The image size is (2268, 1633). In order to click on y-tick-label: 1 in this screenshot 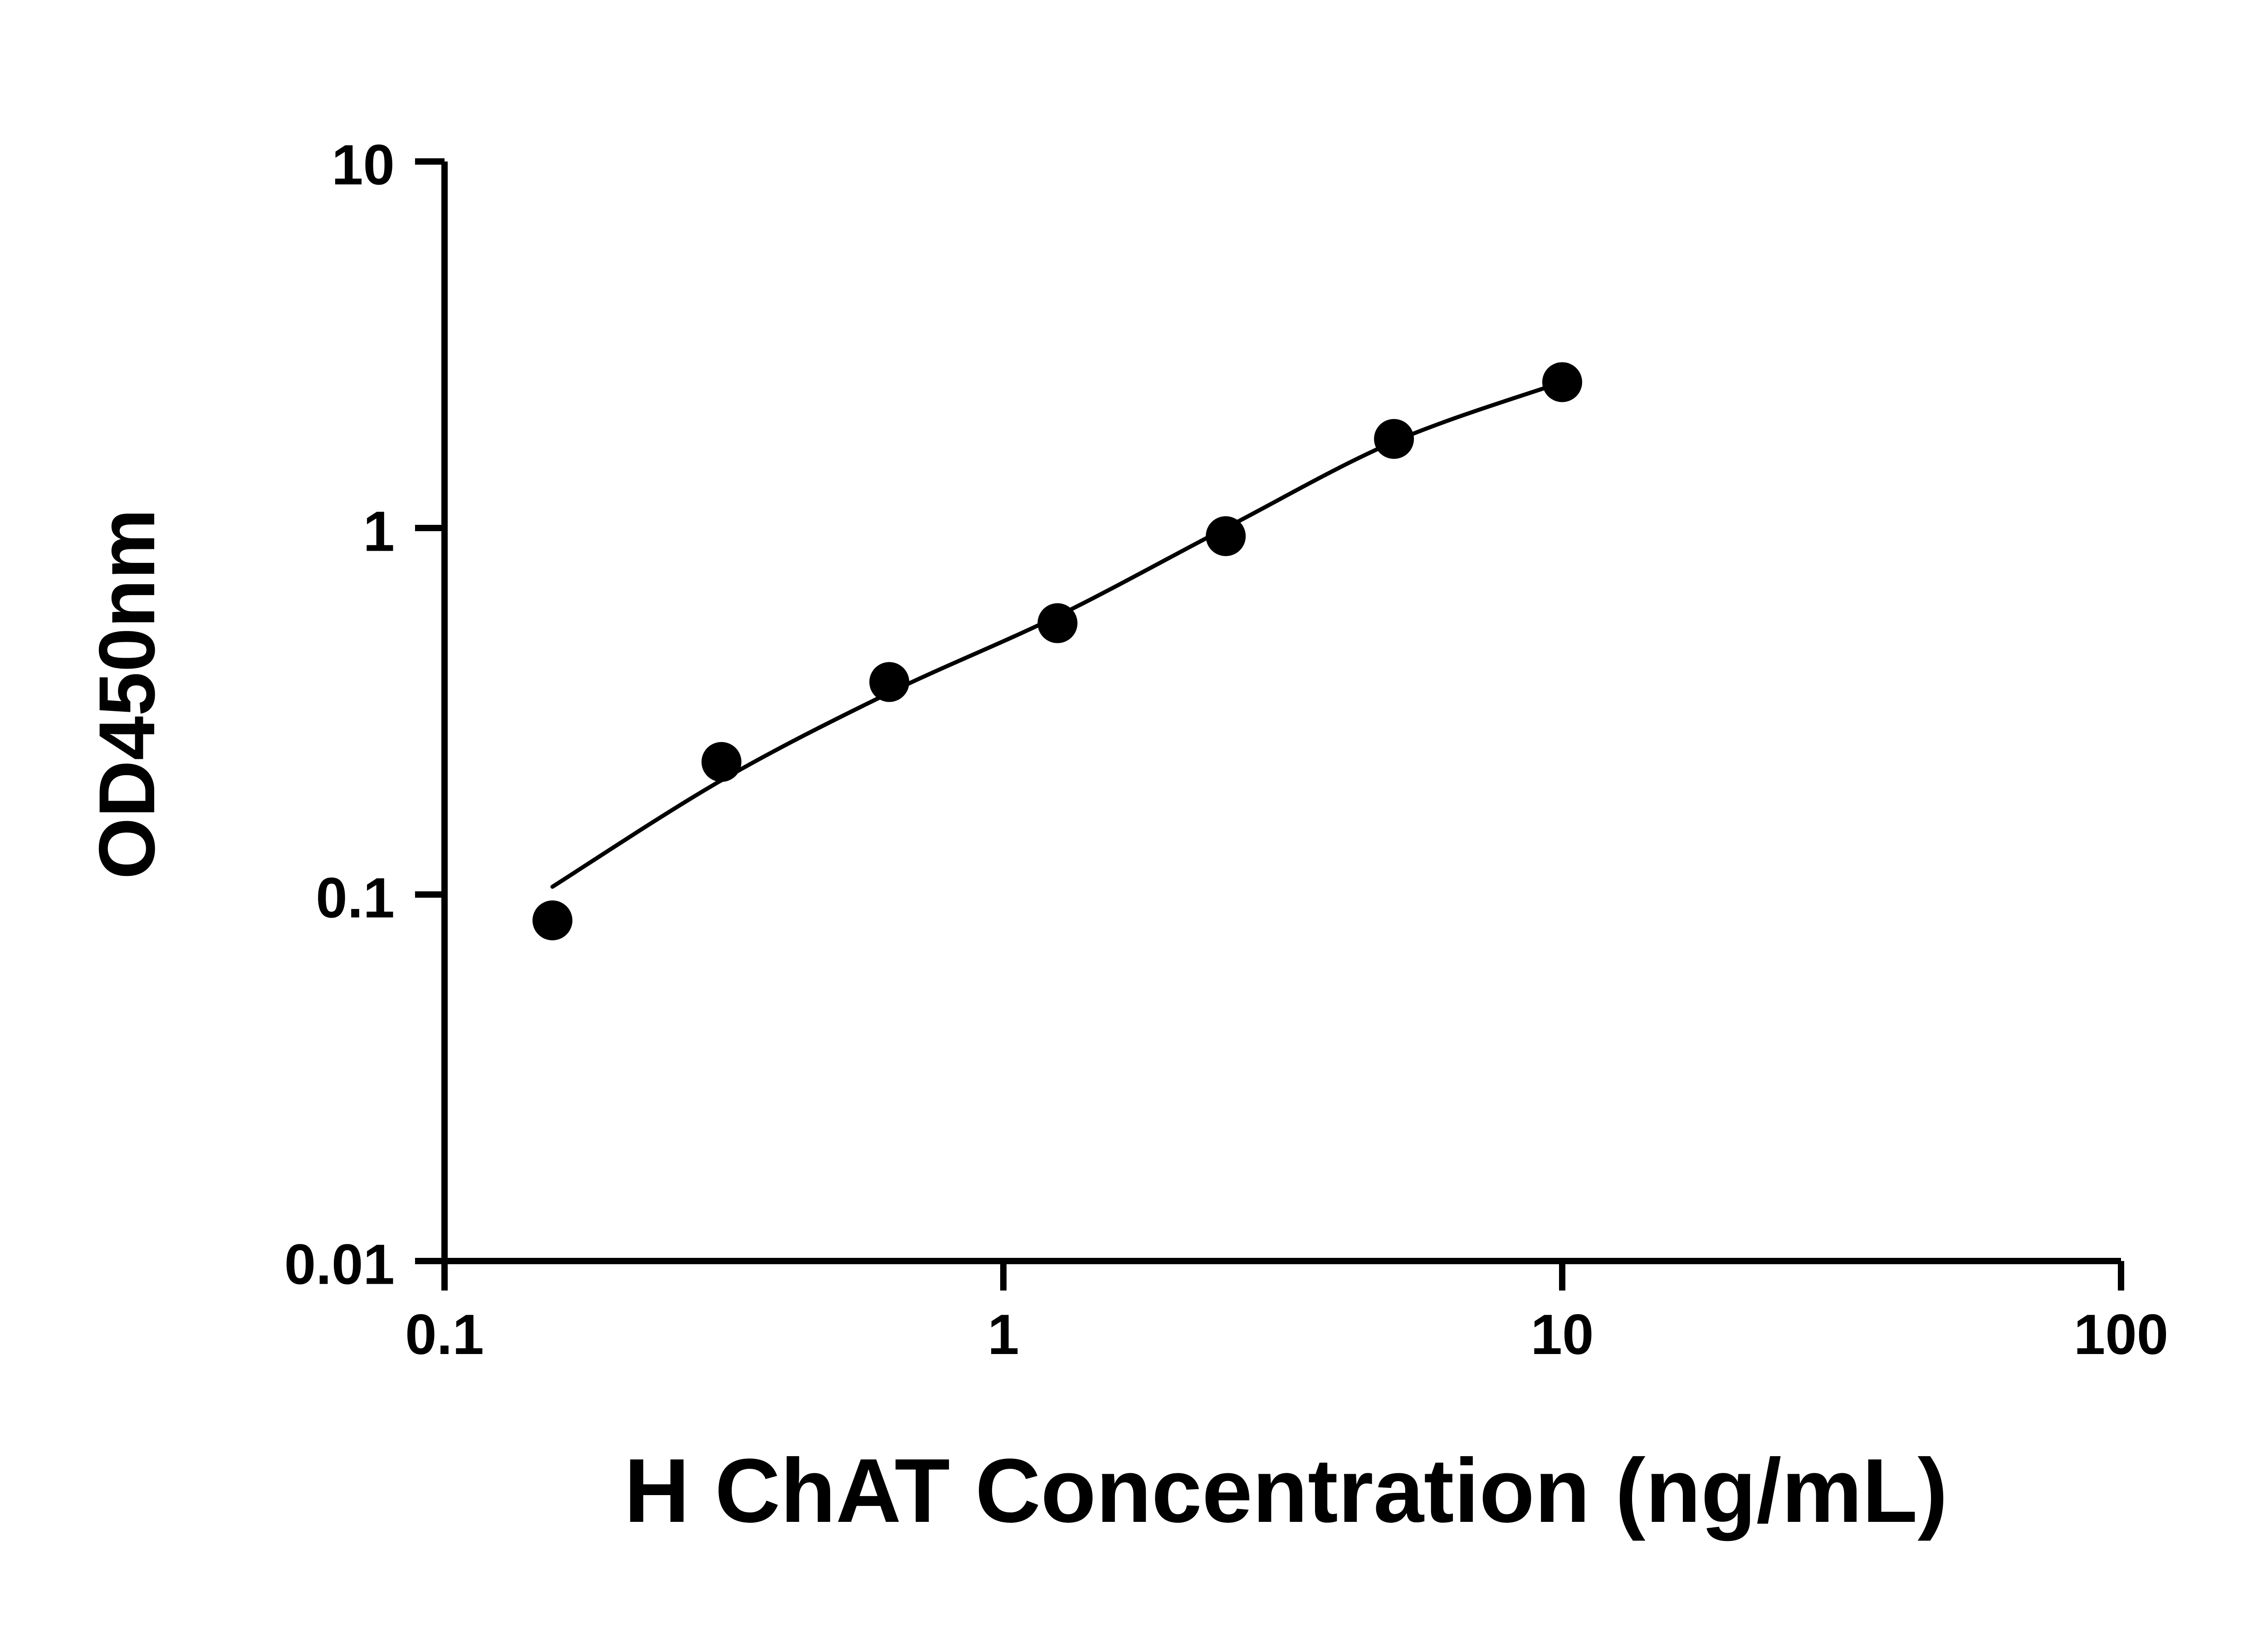, I will do `click(379, 531)`.